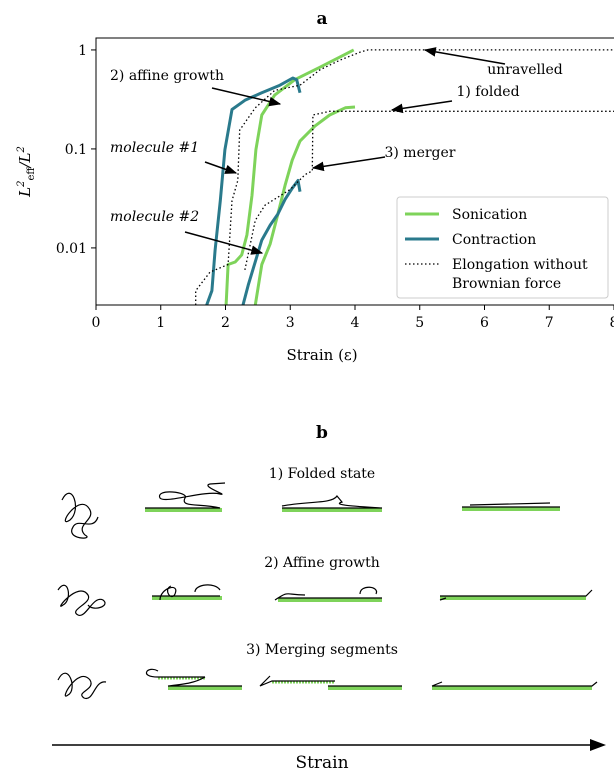 The height and width of the screenshot is (770, 614). I want to click on y-label-part: /L, so click(25, 160).